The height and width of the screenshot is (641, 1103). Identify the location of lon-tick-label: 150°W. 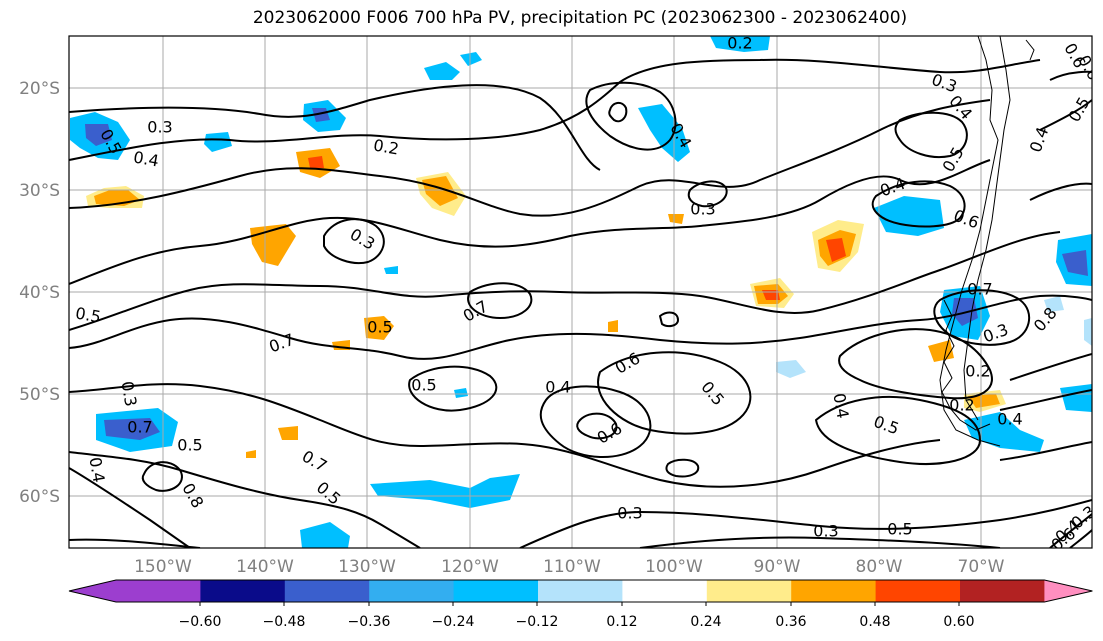
(163, 567).